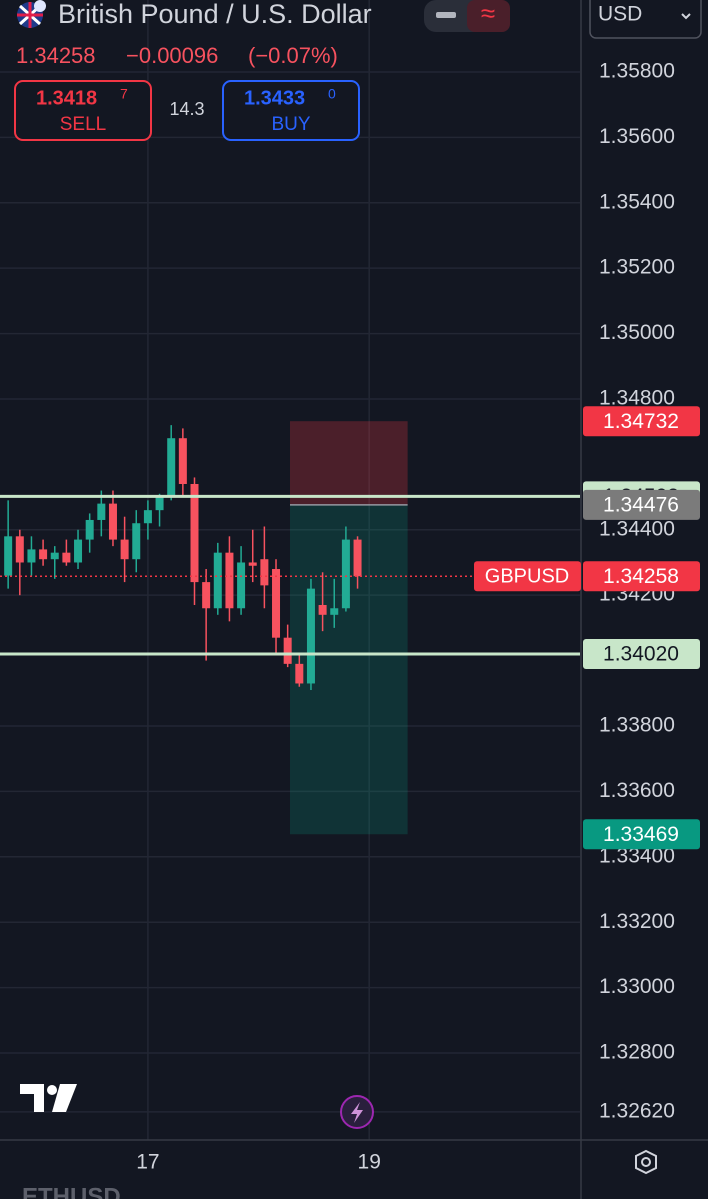  What do you see at coordinates (56, 55) in the screenshot?
I see `last-price: 1.34258` at bounding box center [56, 55].